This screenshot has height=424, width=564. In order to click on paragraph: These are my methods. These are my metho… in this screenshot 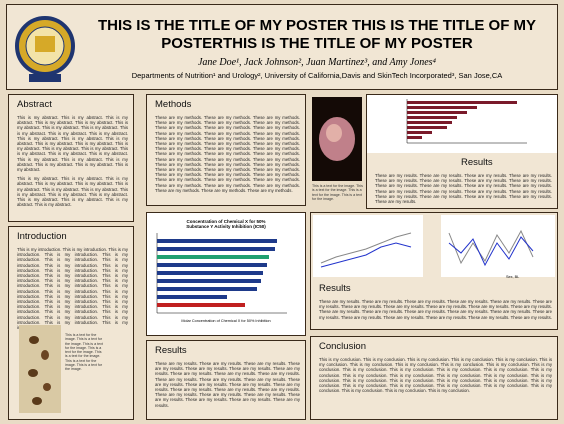, I will do `click(227, 154)`.